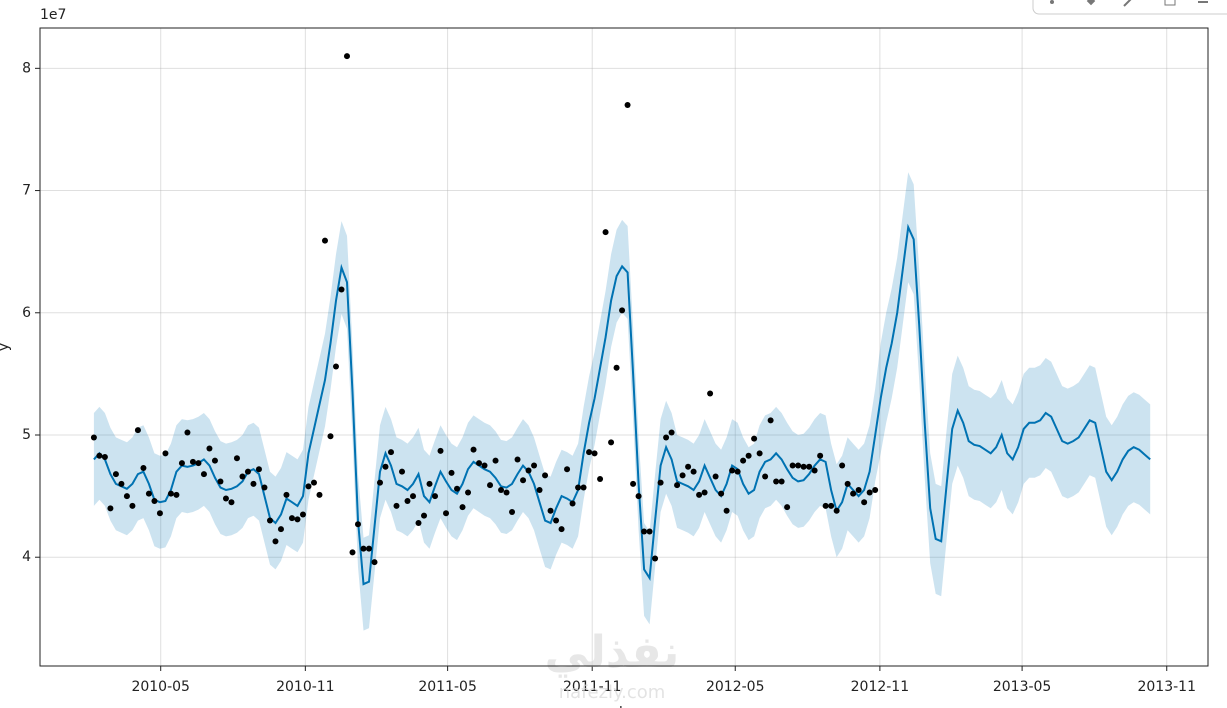 The width and height of the screenshot is (1227, 708). I want to click on y-tick-label: 7, so click(26, 191).